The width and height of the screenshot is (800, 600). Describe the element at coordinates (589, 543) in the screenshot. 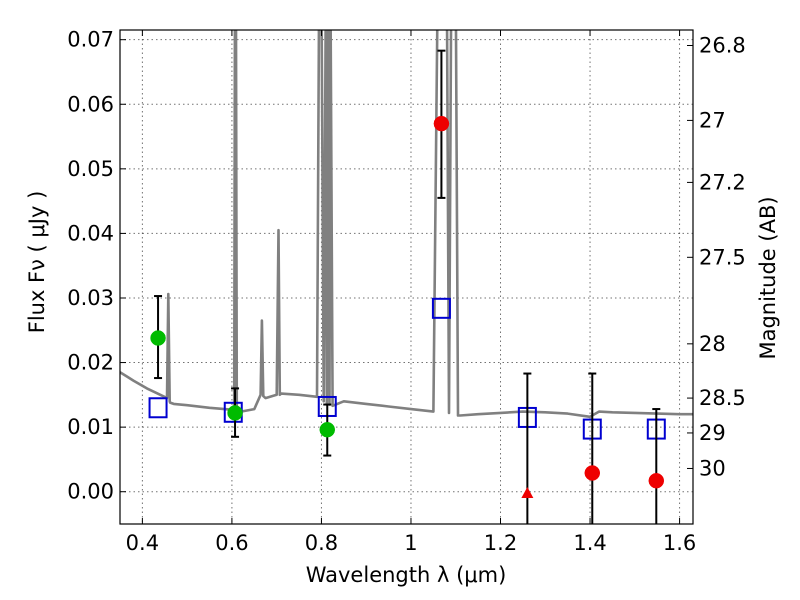

I see `x-tick-label: 1.4` at that location.